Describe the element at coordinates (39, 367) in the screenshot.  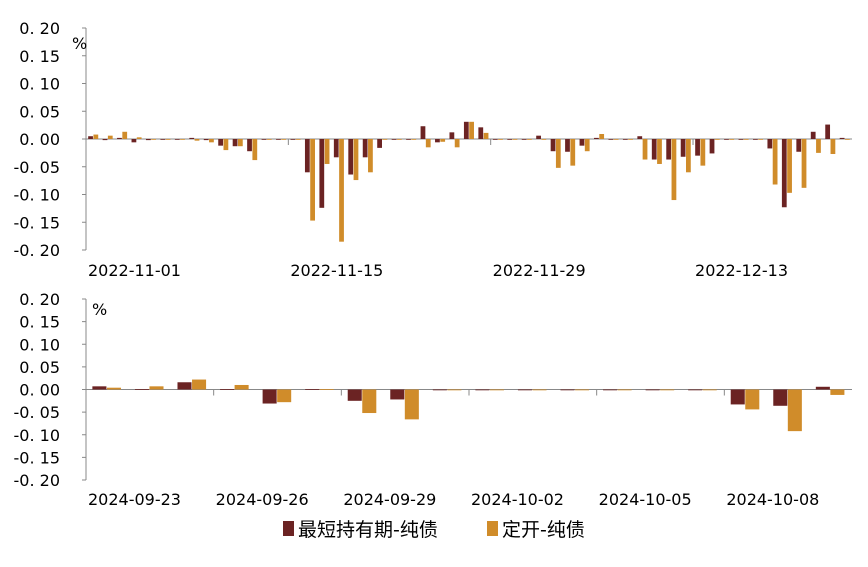
I see `y-tick-label: 0. 05` at that location.